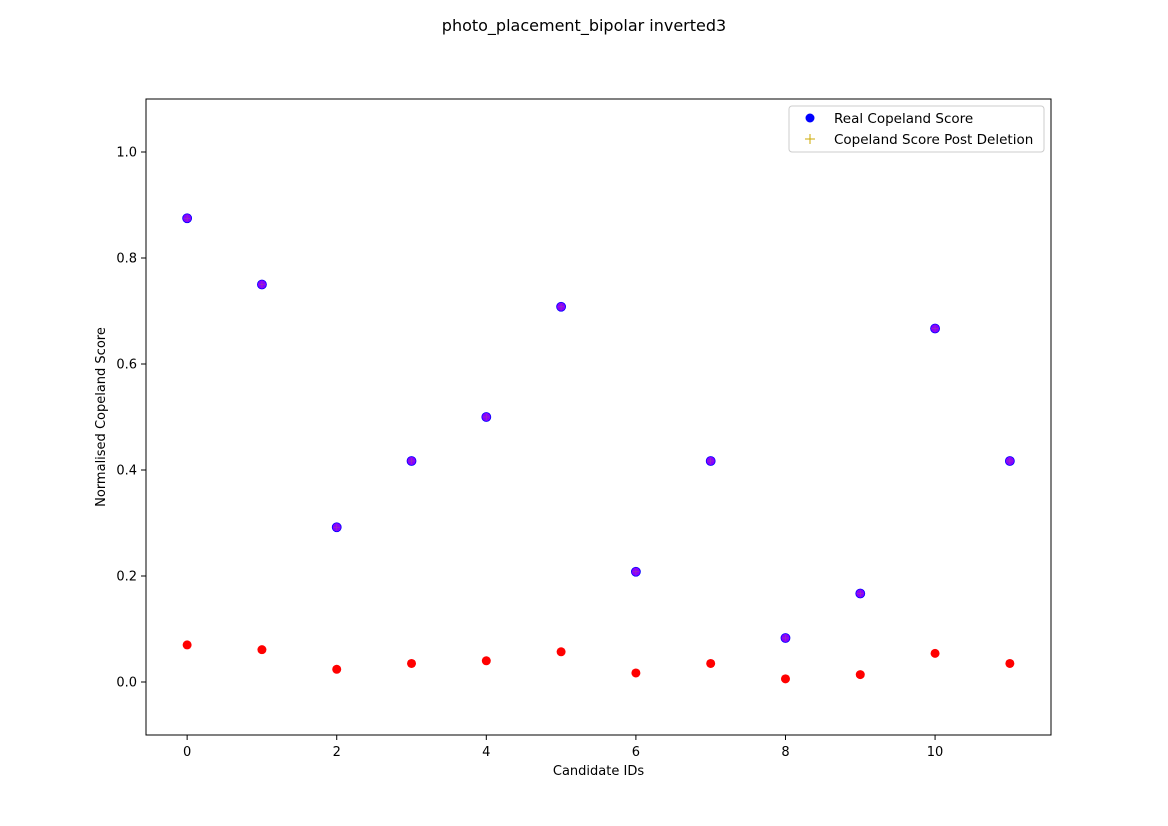  What do you see at coordinates (598, 771) in the screenshot?
I see `x-axis-label: Candidate IDs` at bounding box center [598, 771].